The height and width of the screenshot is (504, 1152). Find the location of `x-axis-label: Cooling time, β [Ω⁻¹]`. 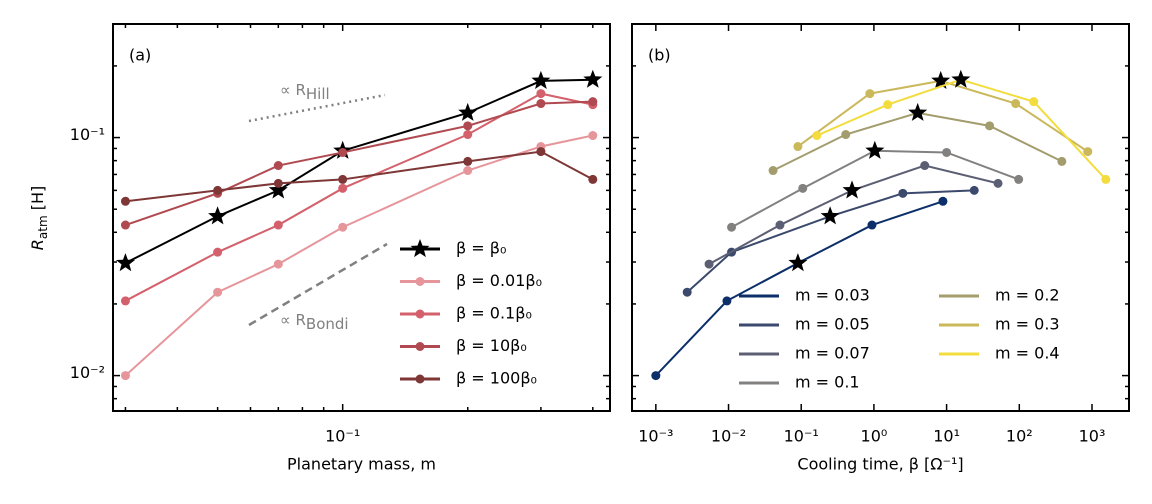

x-axis-label: Cooling time, β [Ω⁻¹] is located at coordinates (880, 464).